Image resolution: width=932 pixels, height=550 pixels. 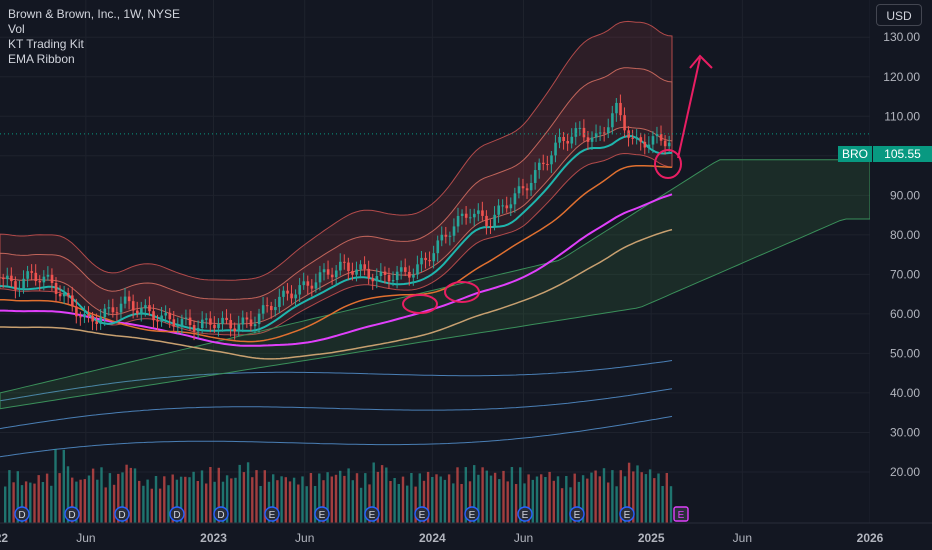 What do you see at coordinates (16, 29) in the screenshot?
I see `legend-study-vol: Vol` at bounding box center [16, 29].